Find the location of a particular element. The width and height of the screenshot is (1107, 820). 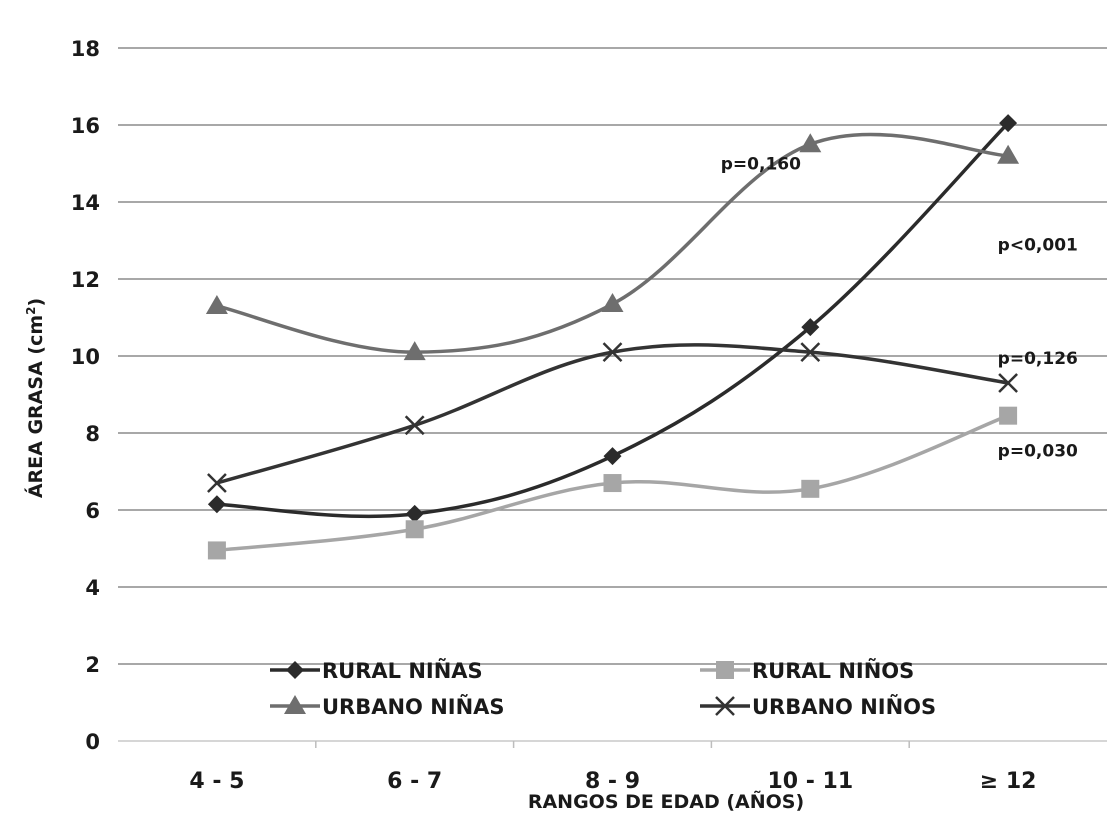

p-value-annotation: p=0,160 is located at coordinates (761, 165).